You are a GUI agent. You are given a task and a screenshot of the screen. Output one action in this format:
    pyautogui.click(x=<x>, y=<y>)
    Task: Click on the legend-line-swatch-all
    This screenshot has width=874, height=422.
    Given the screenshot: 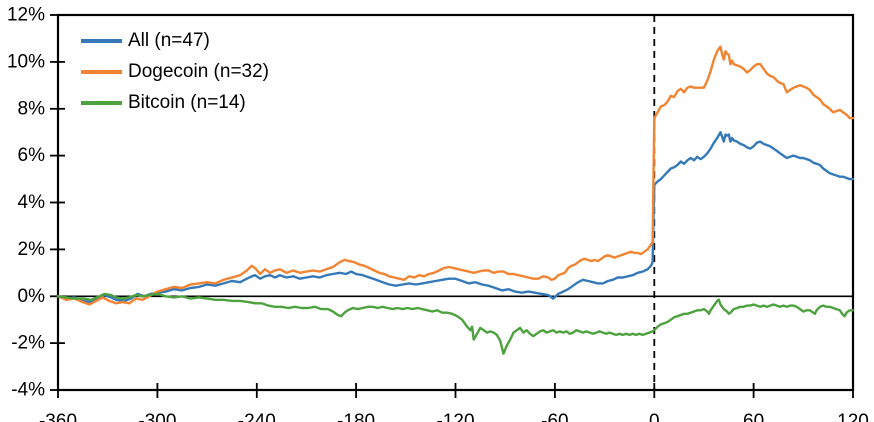 What is the action you would take?
    pyautogui.click(x=101, y=41)
    